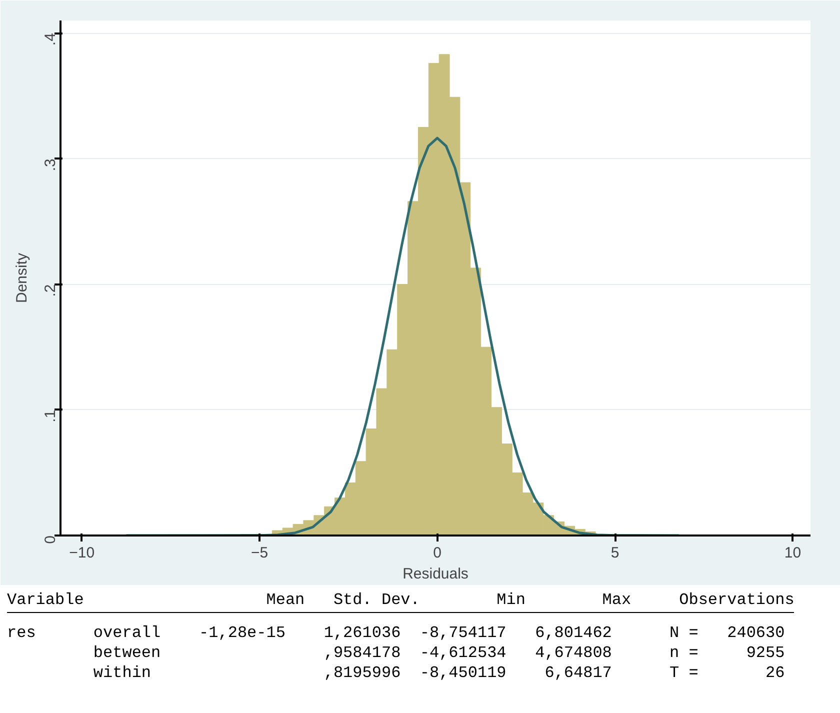 This screenshot has width=840, height=713. Describe the element at coordinates (435, 574) in the screenshot. I see `x-axis-title: Residuals` at that location.